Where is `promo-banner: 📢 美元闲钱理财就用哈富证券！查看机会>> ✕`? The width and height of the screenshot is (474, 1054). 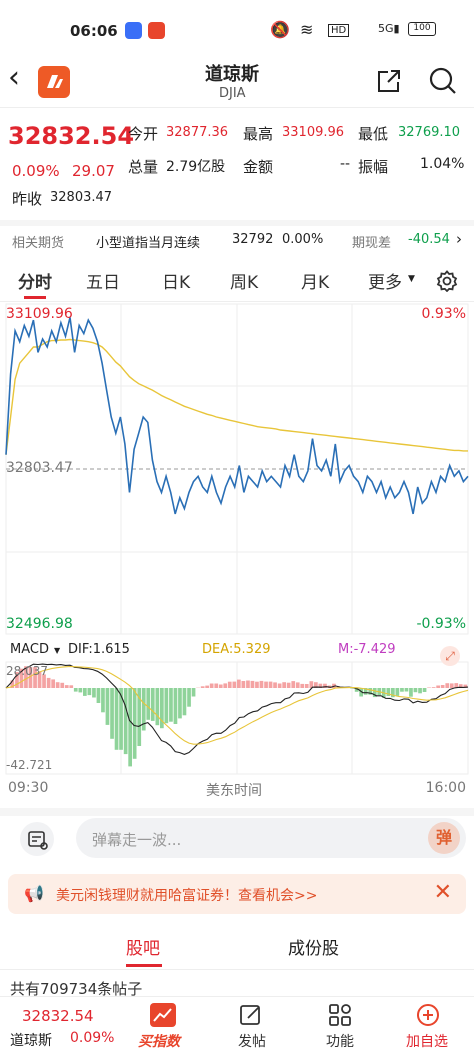 promo-banner: 📢 美元闲钱理财就用哈富证券！查看机会>> ✕ is located at coordinates (237, 894).